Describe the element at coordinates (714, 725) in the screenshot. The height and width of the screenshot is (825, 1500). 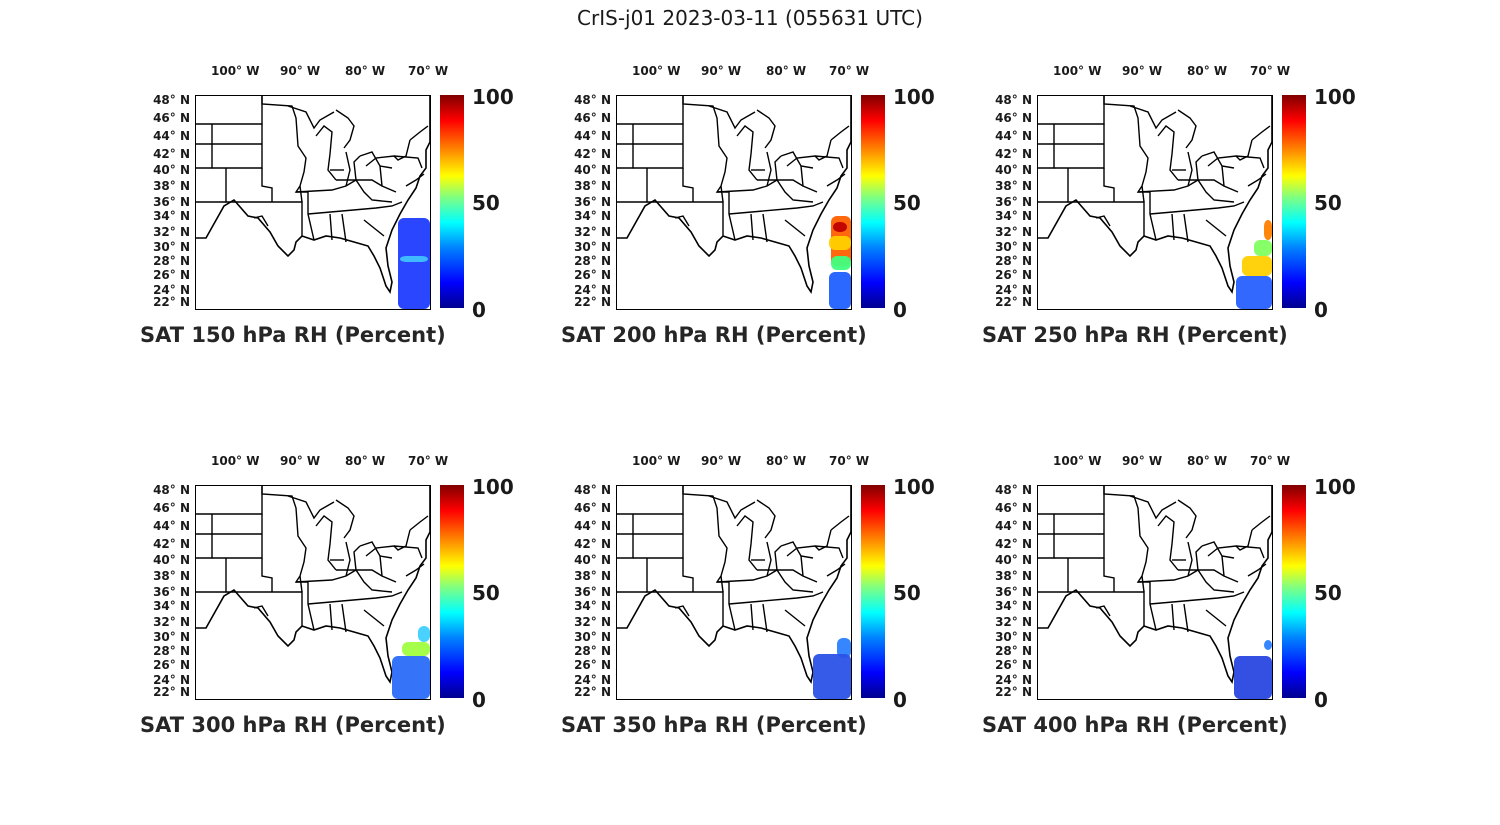
I see `panel-caption: SAT 350 hPa RH (Percent)` at that location.